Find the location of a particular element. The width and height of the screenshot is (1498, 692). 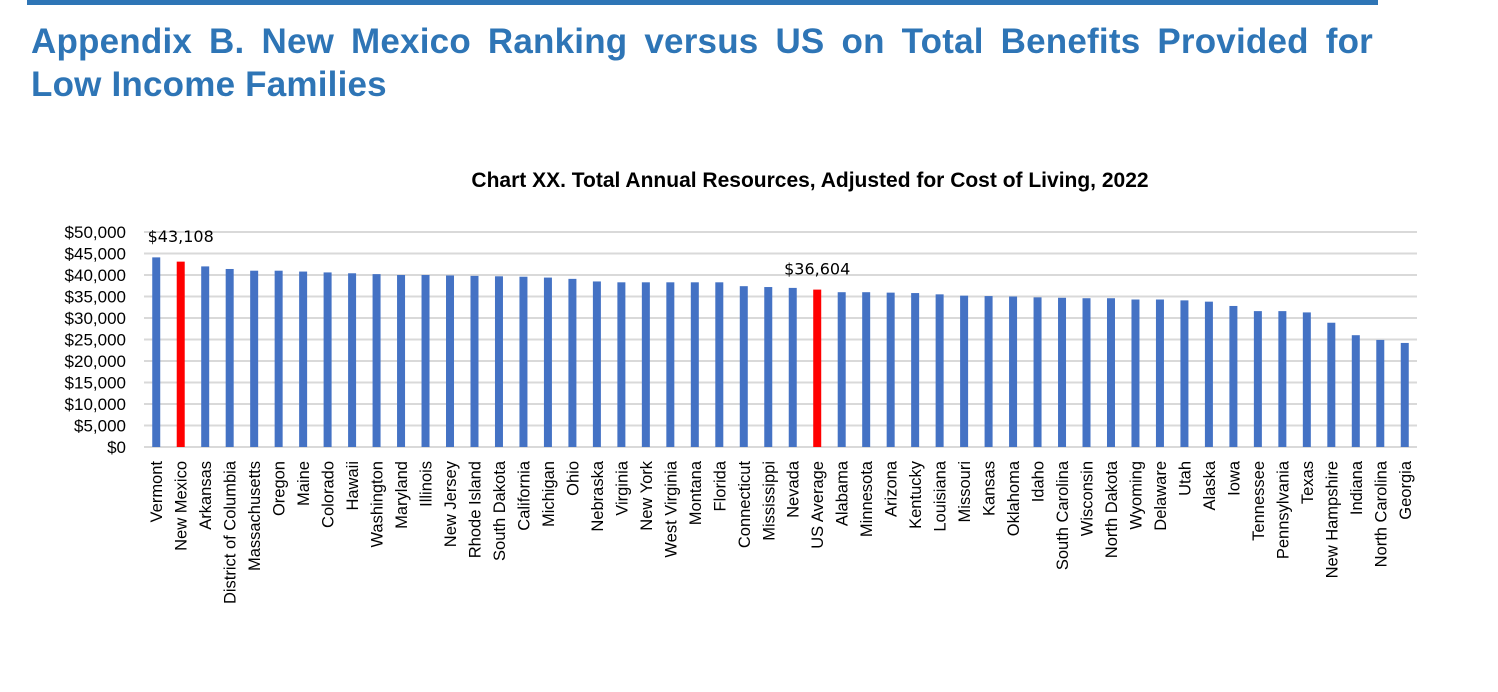

bar-wyoming is located at coordinates (1135, 373).